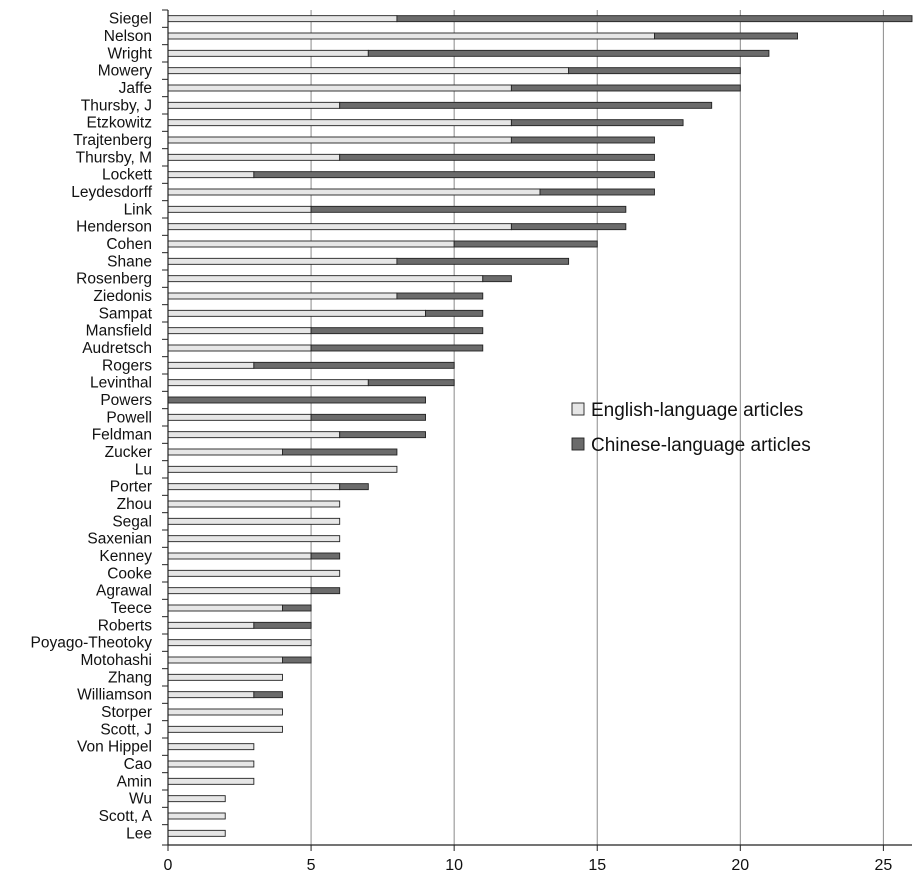 This screenshot has width=916, height=882. I want to click on x-tick-label: 0, so click(168, 865).